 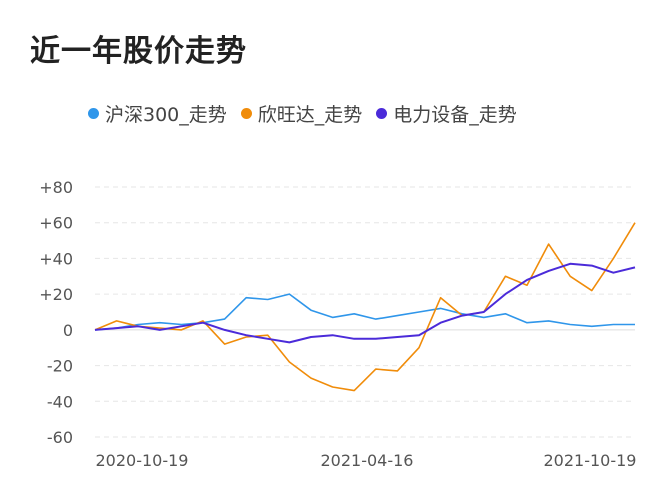 I want to click on legend-label-hs300: 沪深300_走势, so click(x=166, y=115).